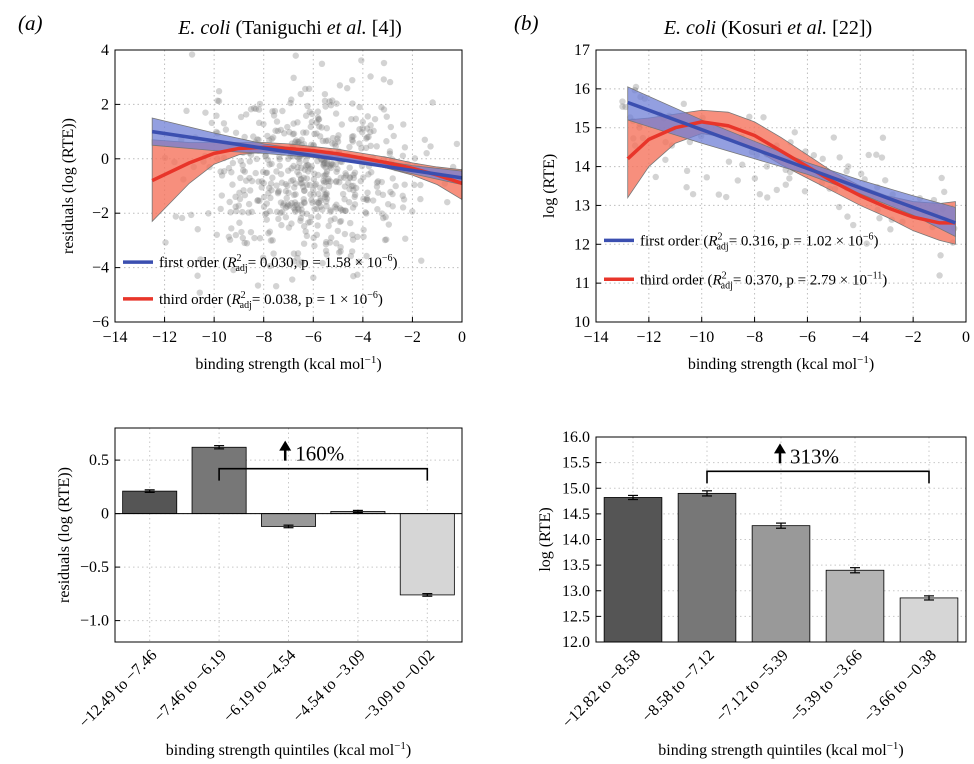 This screenshot has width=974, height=764. What do you see at coordinates (190, 686) in the screenshot?
I see `category-label: −7.46 to −6.19` at bounding box center [190, 686].